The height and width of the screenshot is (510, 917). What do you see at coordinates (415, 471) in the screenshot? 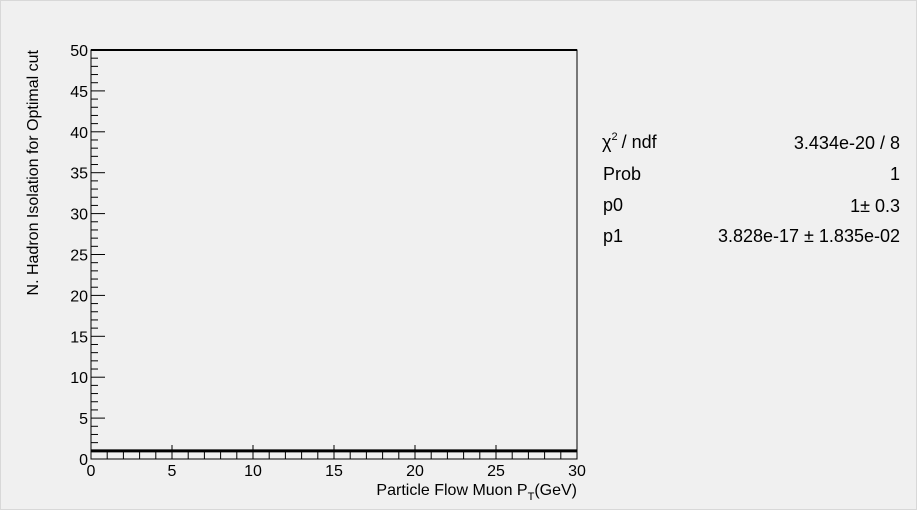
I see `x-tick-label: 20` at bounding box center [415, 471].